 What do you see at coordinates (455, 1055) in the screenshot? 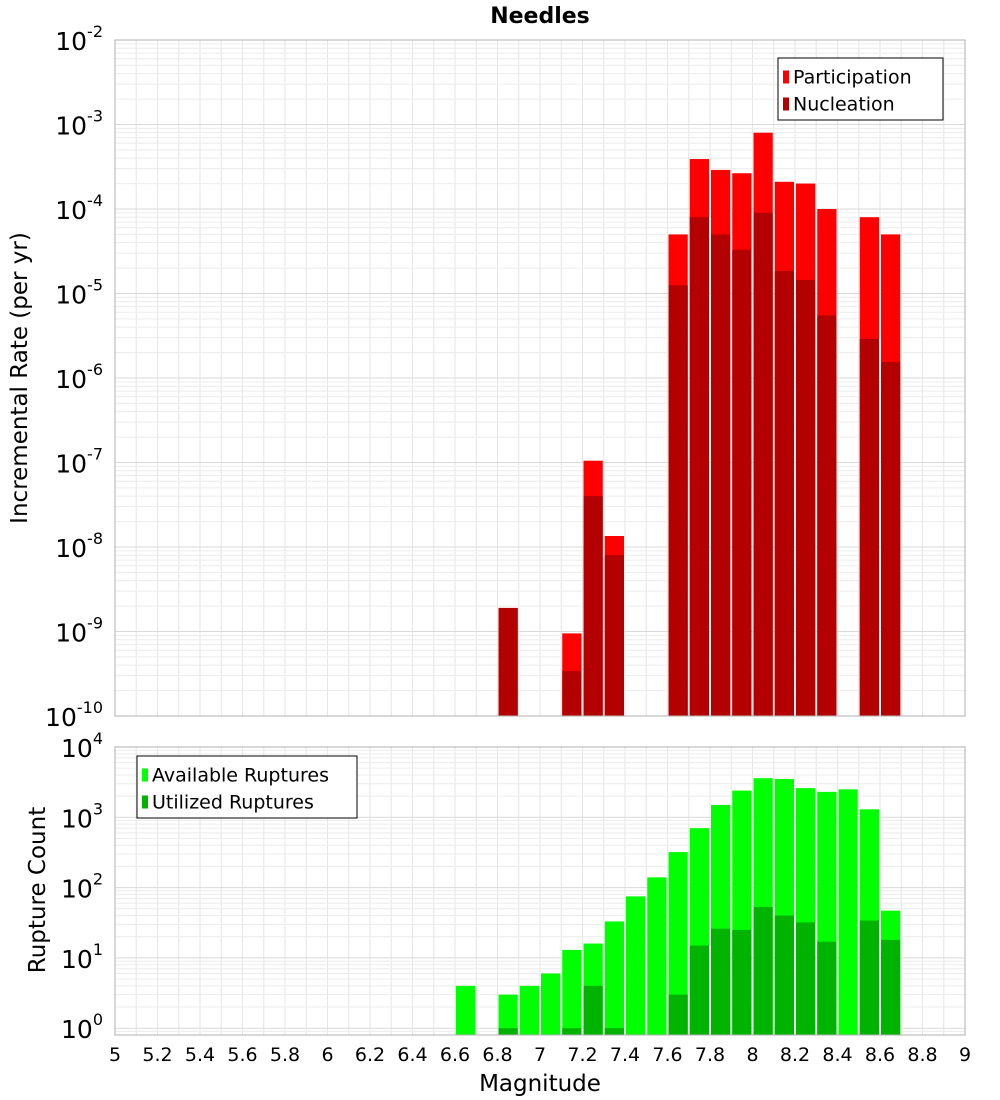
I see `x-tick-label: 6.6` at bounding box center [455, 1055].